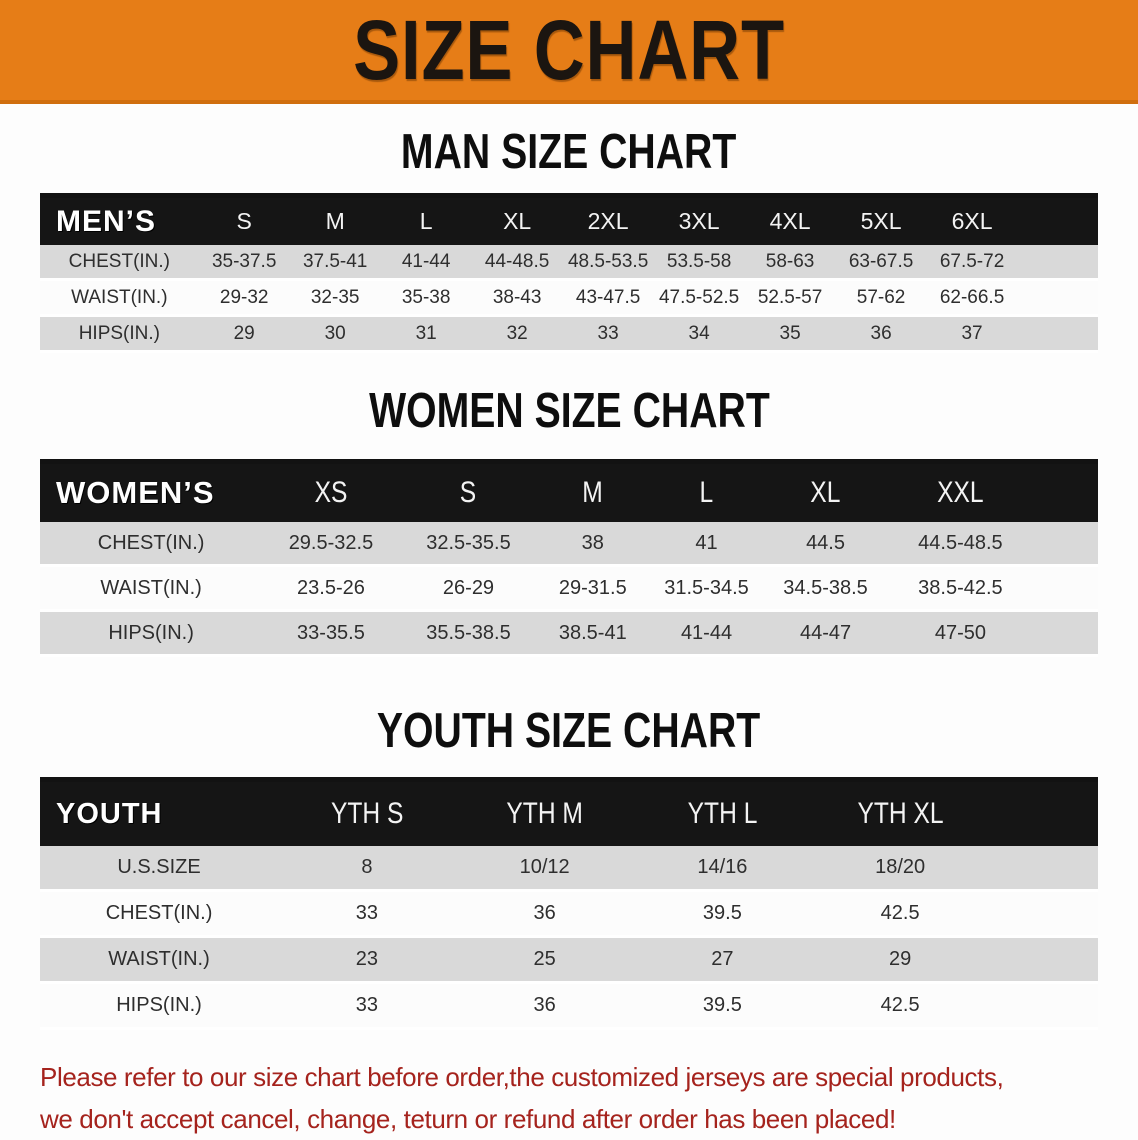  I want to click on men-table-title-cell: MEN’S, so click(119, 219).